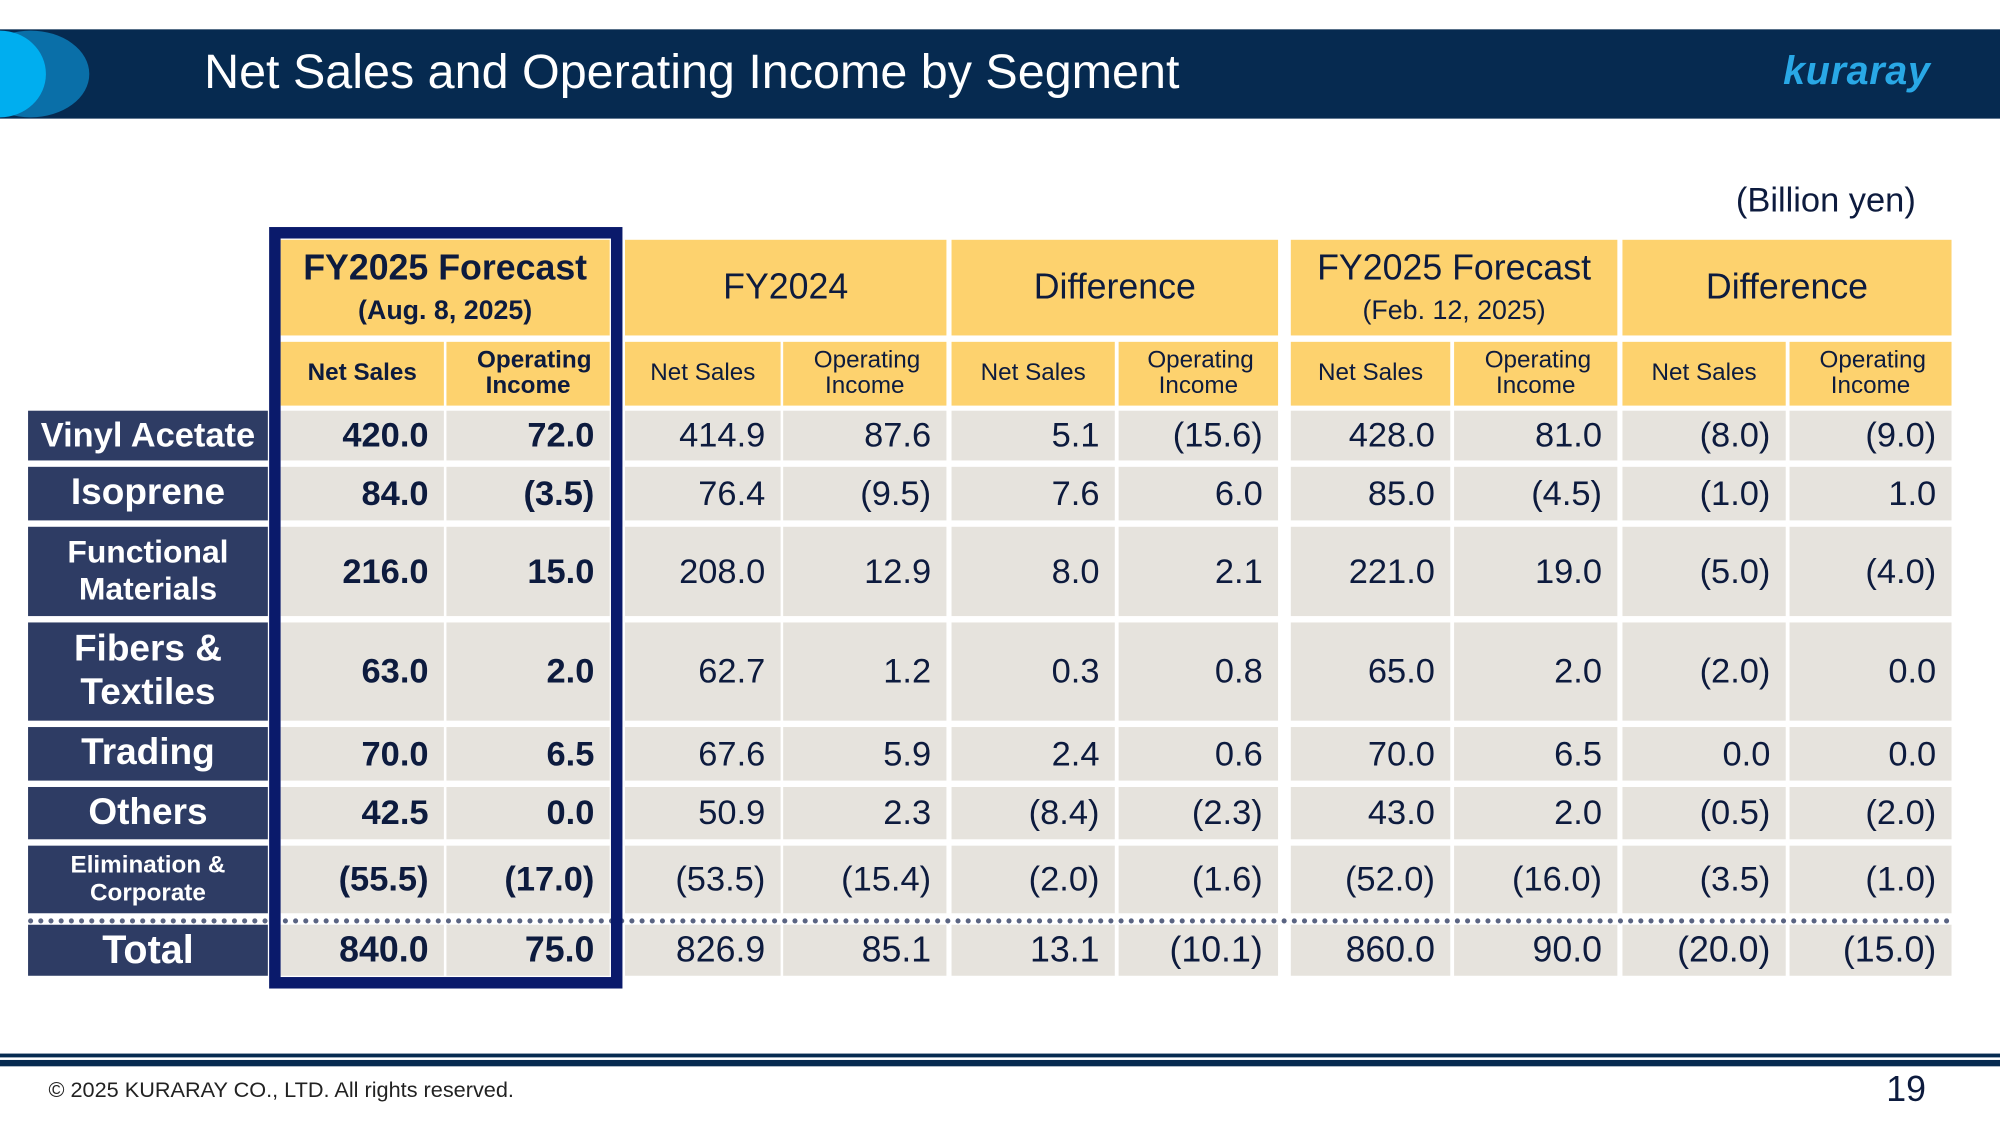  What do you see at coordinates (1454, 310) in the screenshot?
I see `group-subtitle: (Feb. 12, 2025)` at bounding box center [1454, 310].